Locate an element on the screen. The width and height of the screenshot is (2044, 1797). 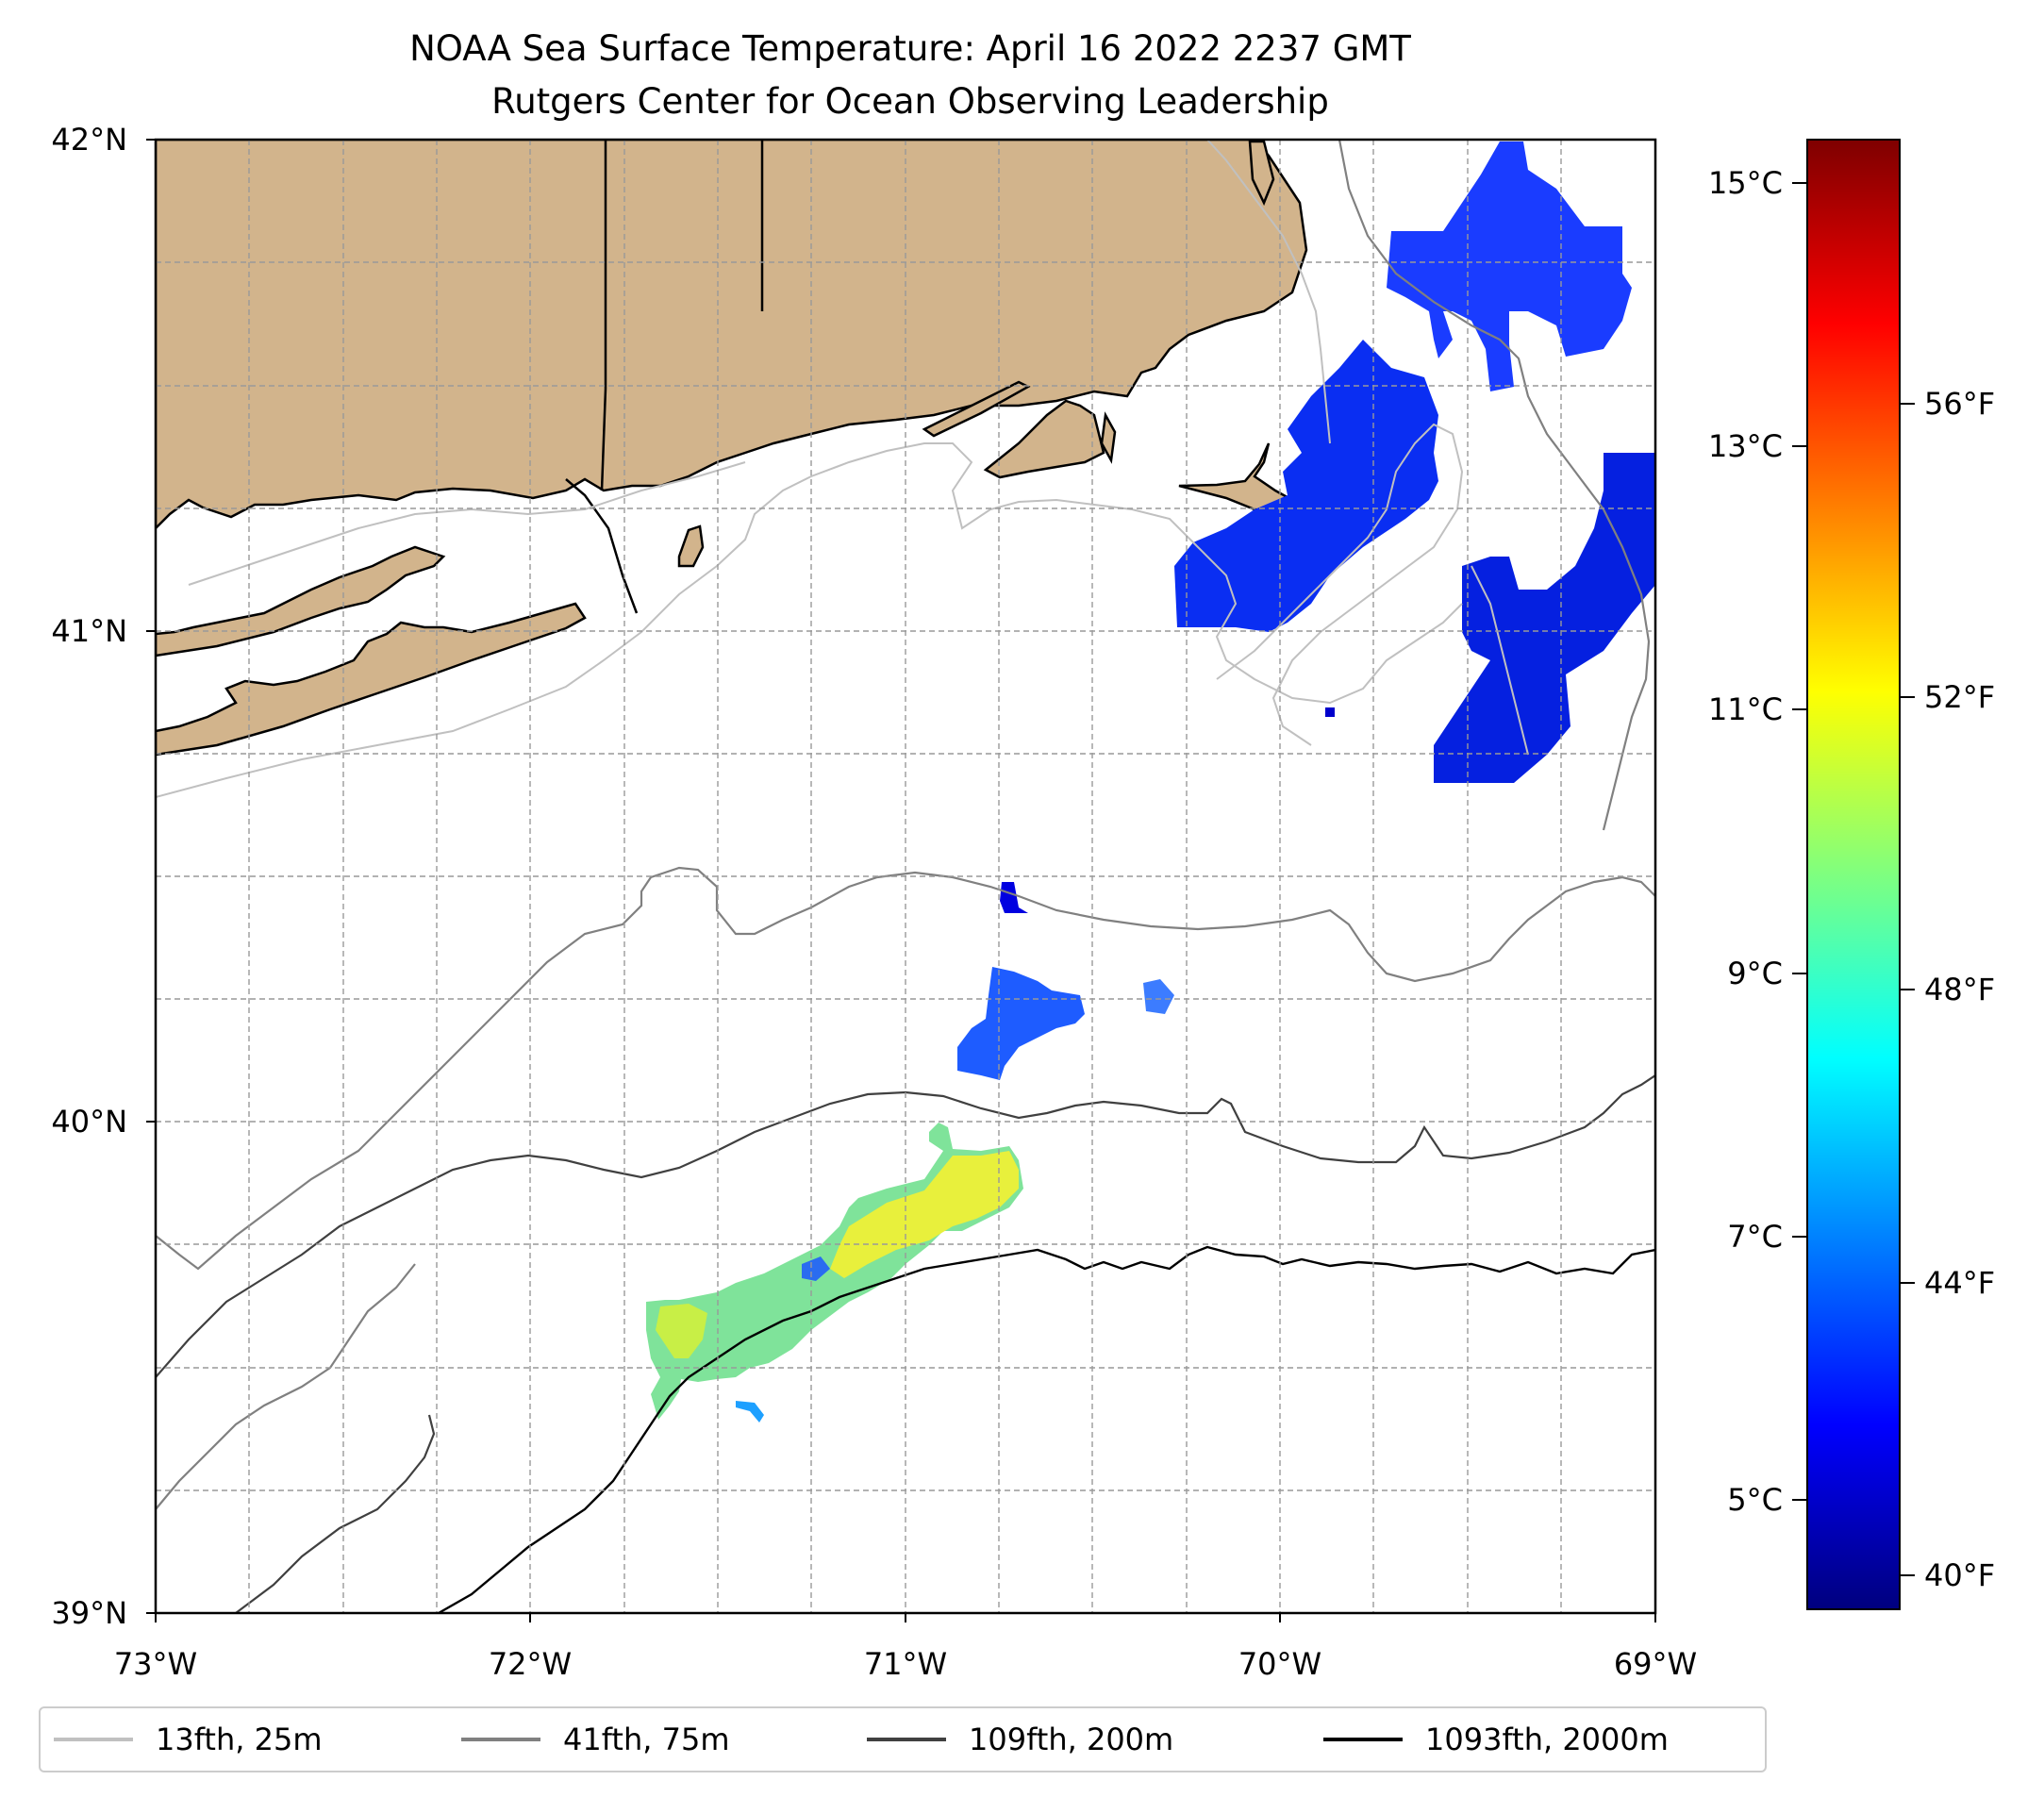
lon-tick-73: 73°W is located at coordinates (155, 1664).